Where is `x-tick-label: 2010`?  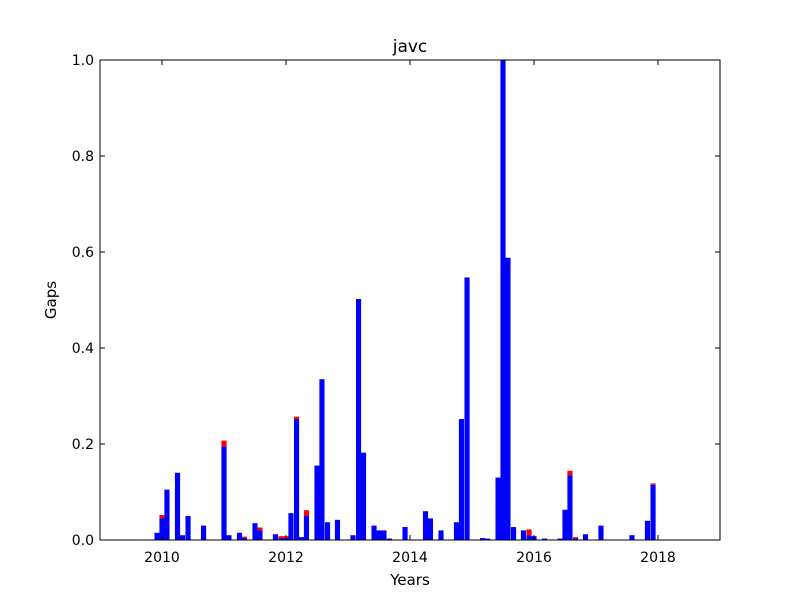 x-tick-label: 2010 is located at coordinates (162, 558).